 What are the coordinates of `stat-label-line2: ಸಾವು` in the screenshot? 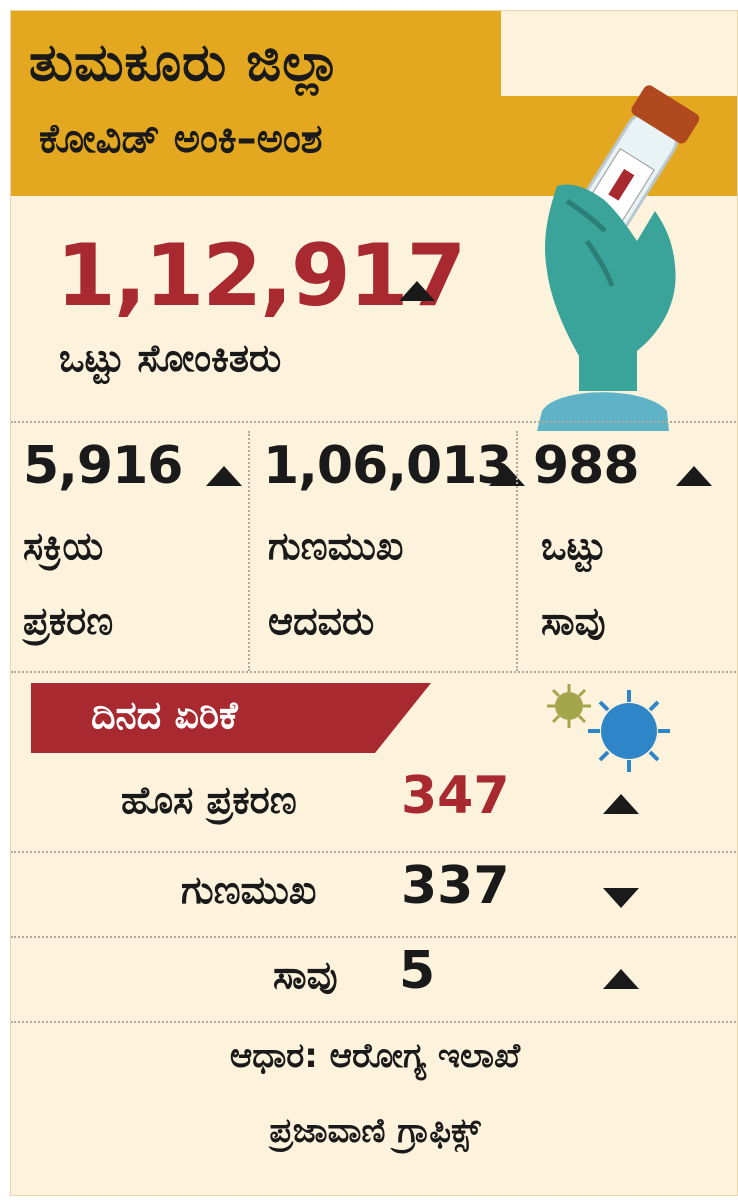 It's located at (573, 621).